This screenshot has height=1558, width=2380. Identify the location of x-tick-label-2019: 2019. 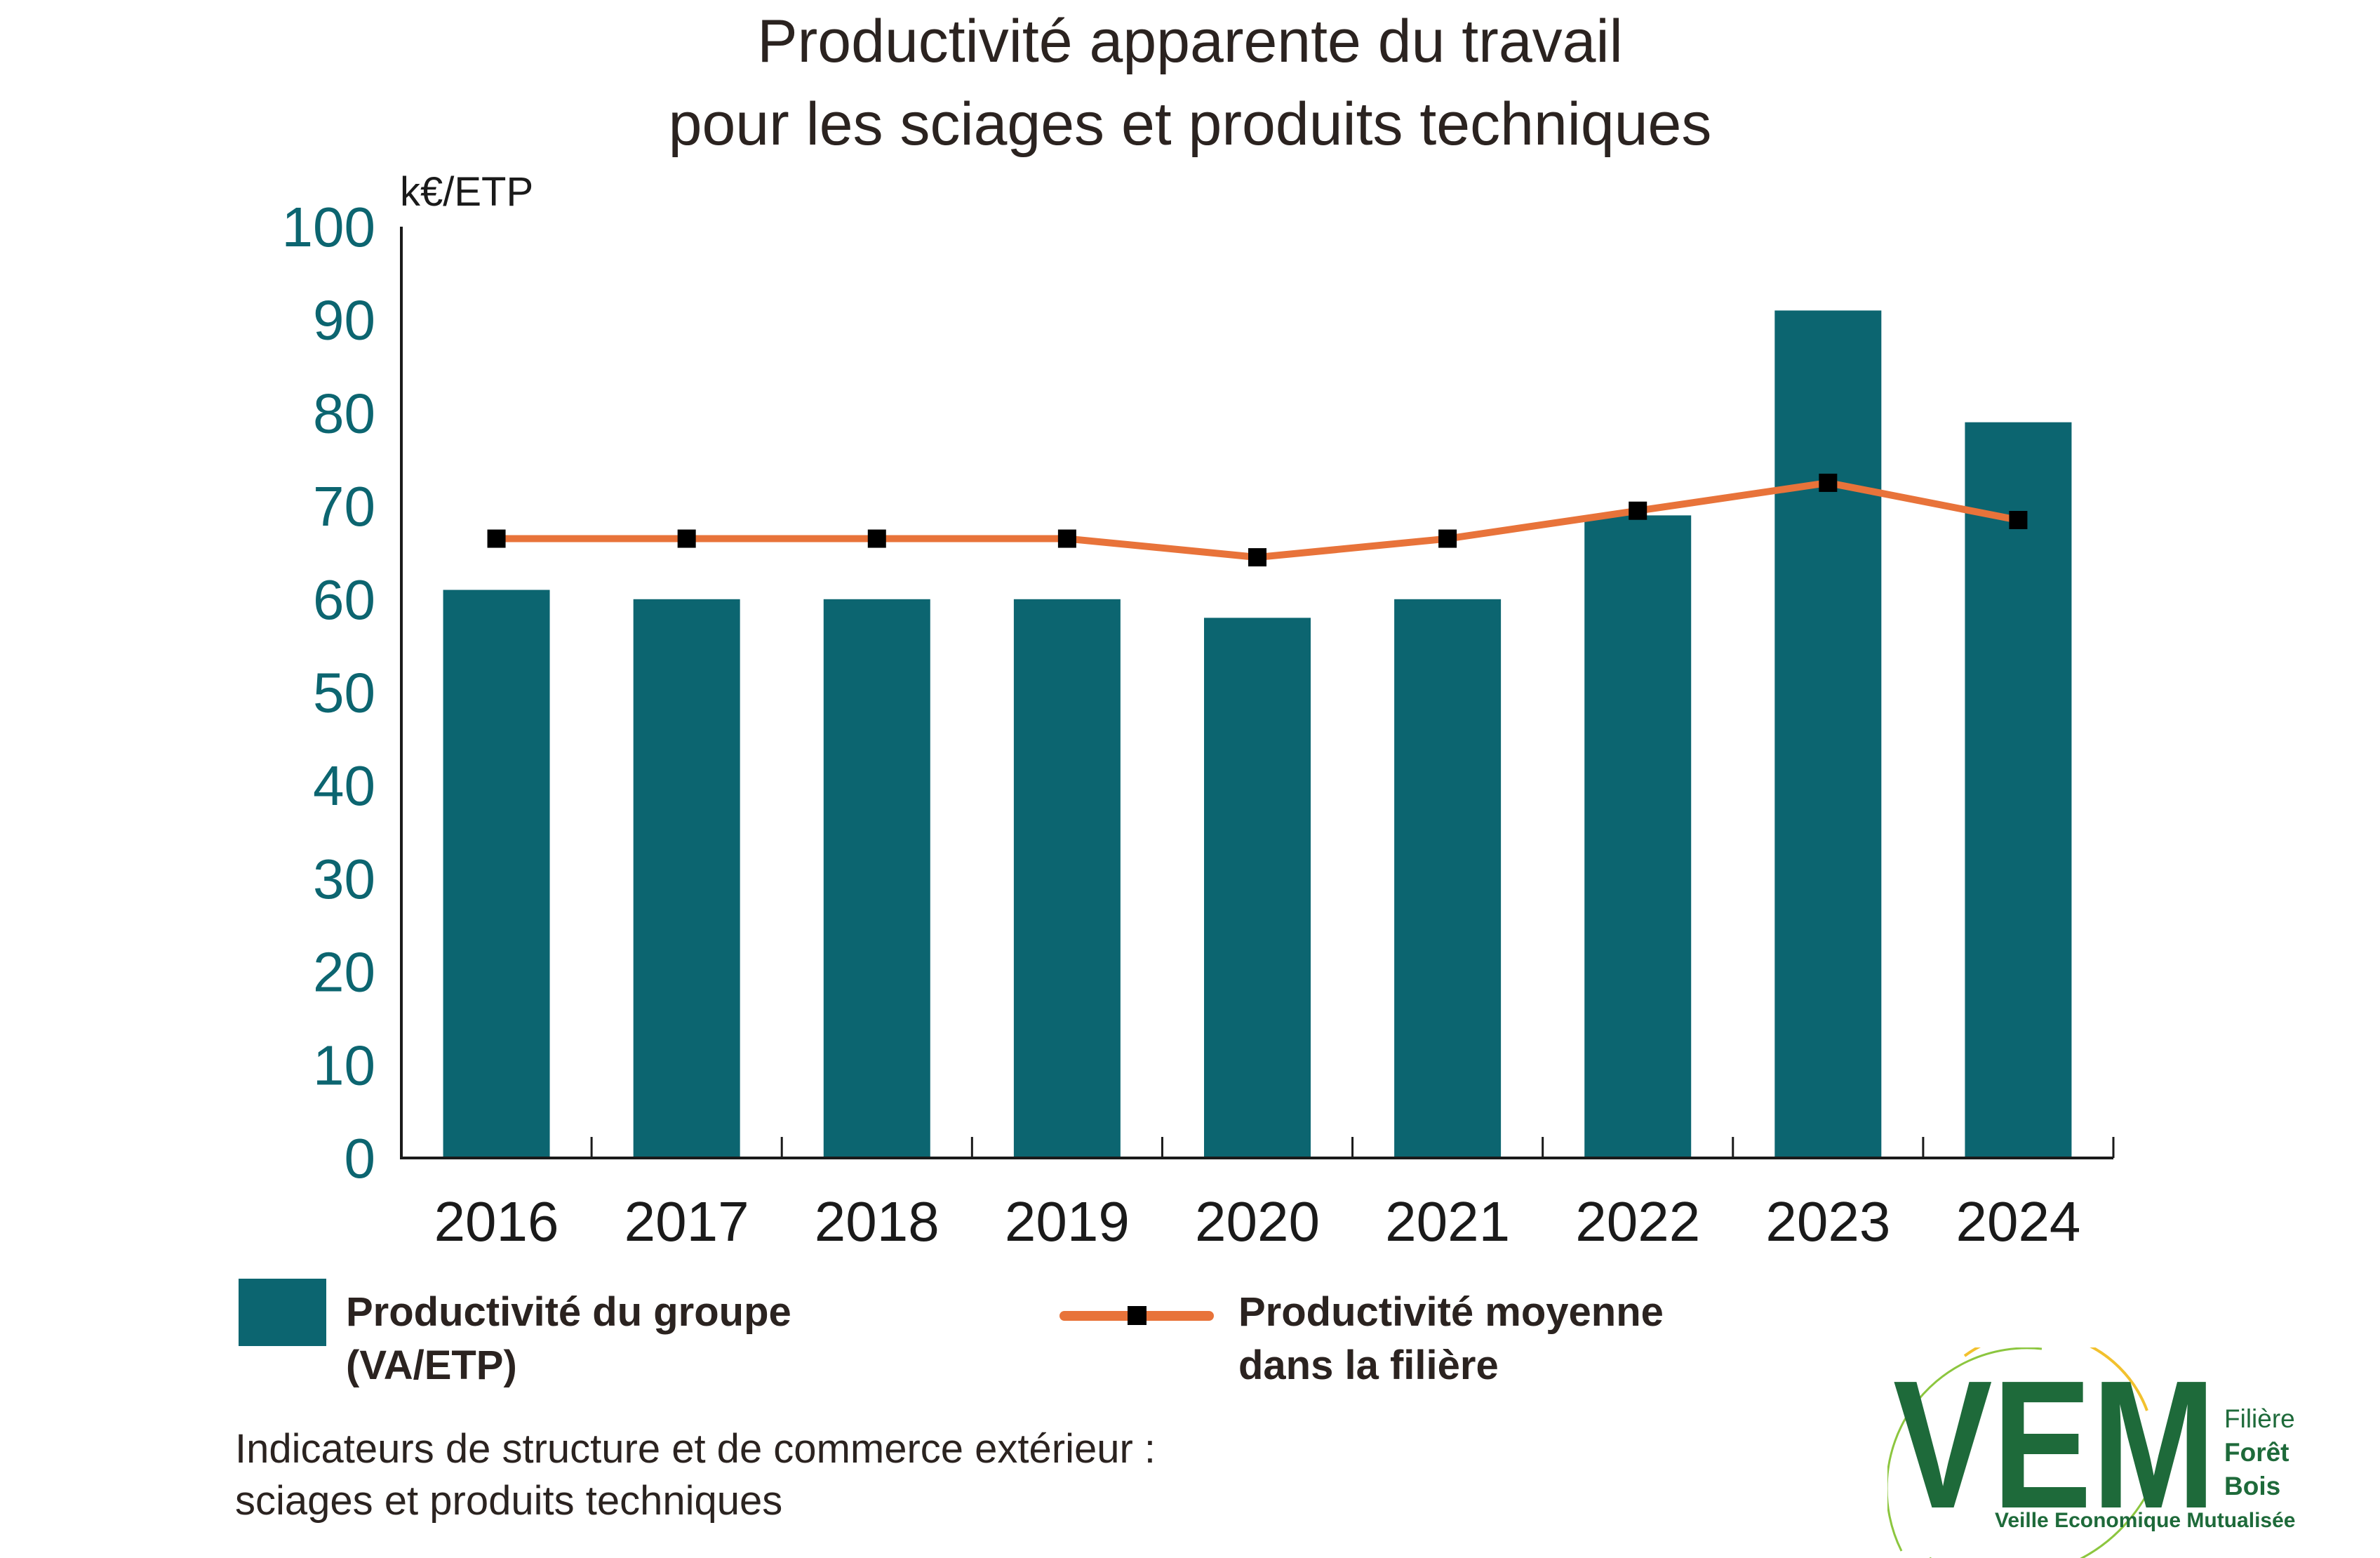
(1068, 1222).